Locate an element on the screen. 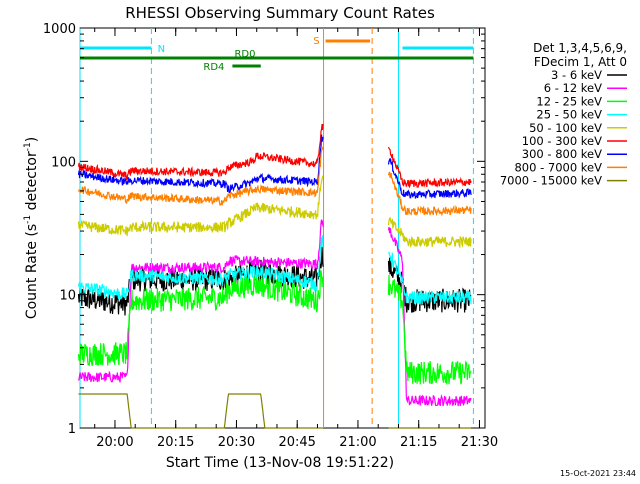 This screenshot has height=484, width=640. legend-header-2: FDecim 1, Att 0 is located at coordinates (580, 62).